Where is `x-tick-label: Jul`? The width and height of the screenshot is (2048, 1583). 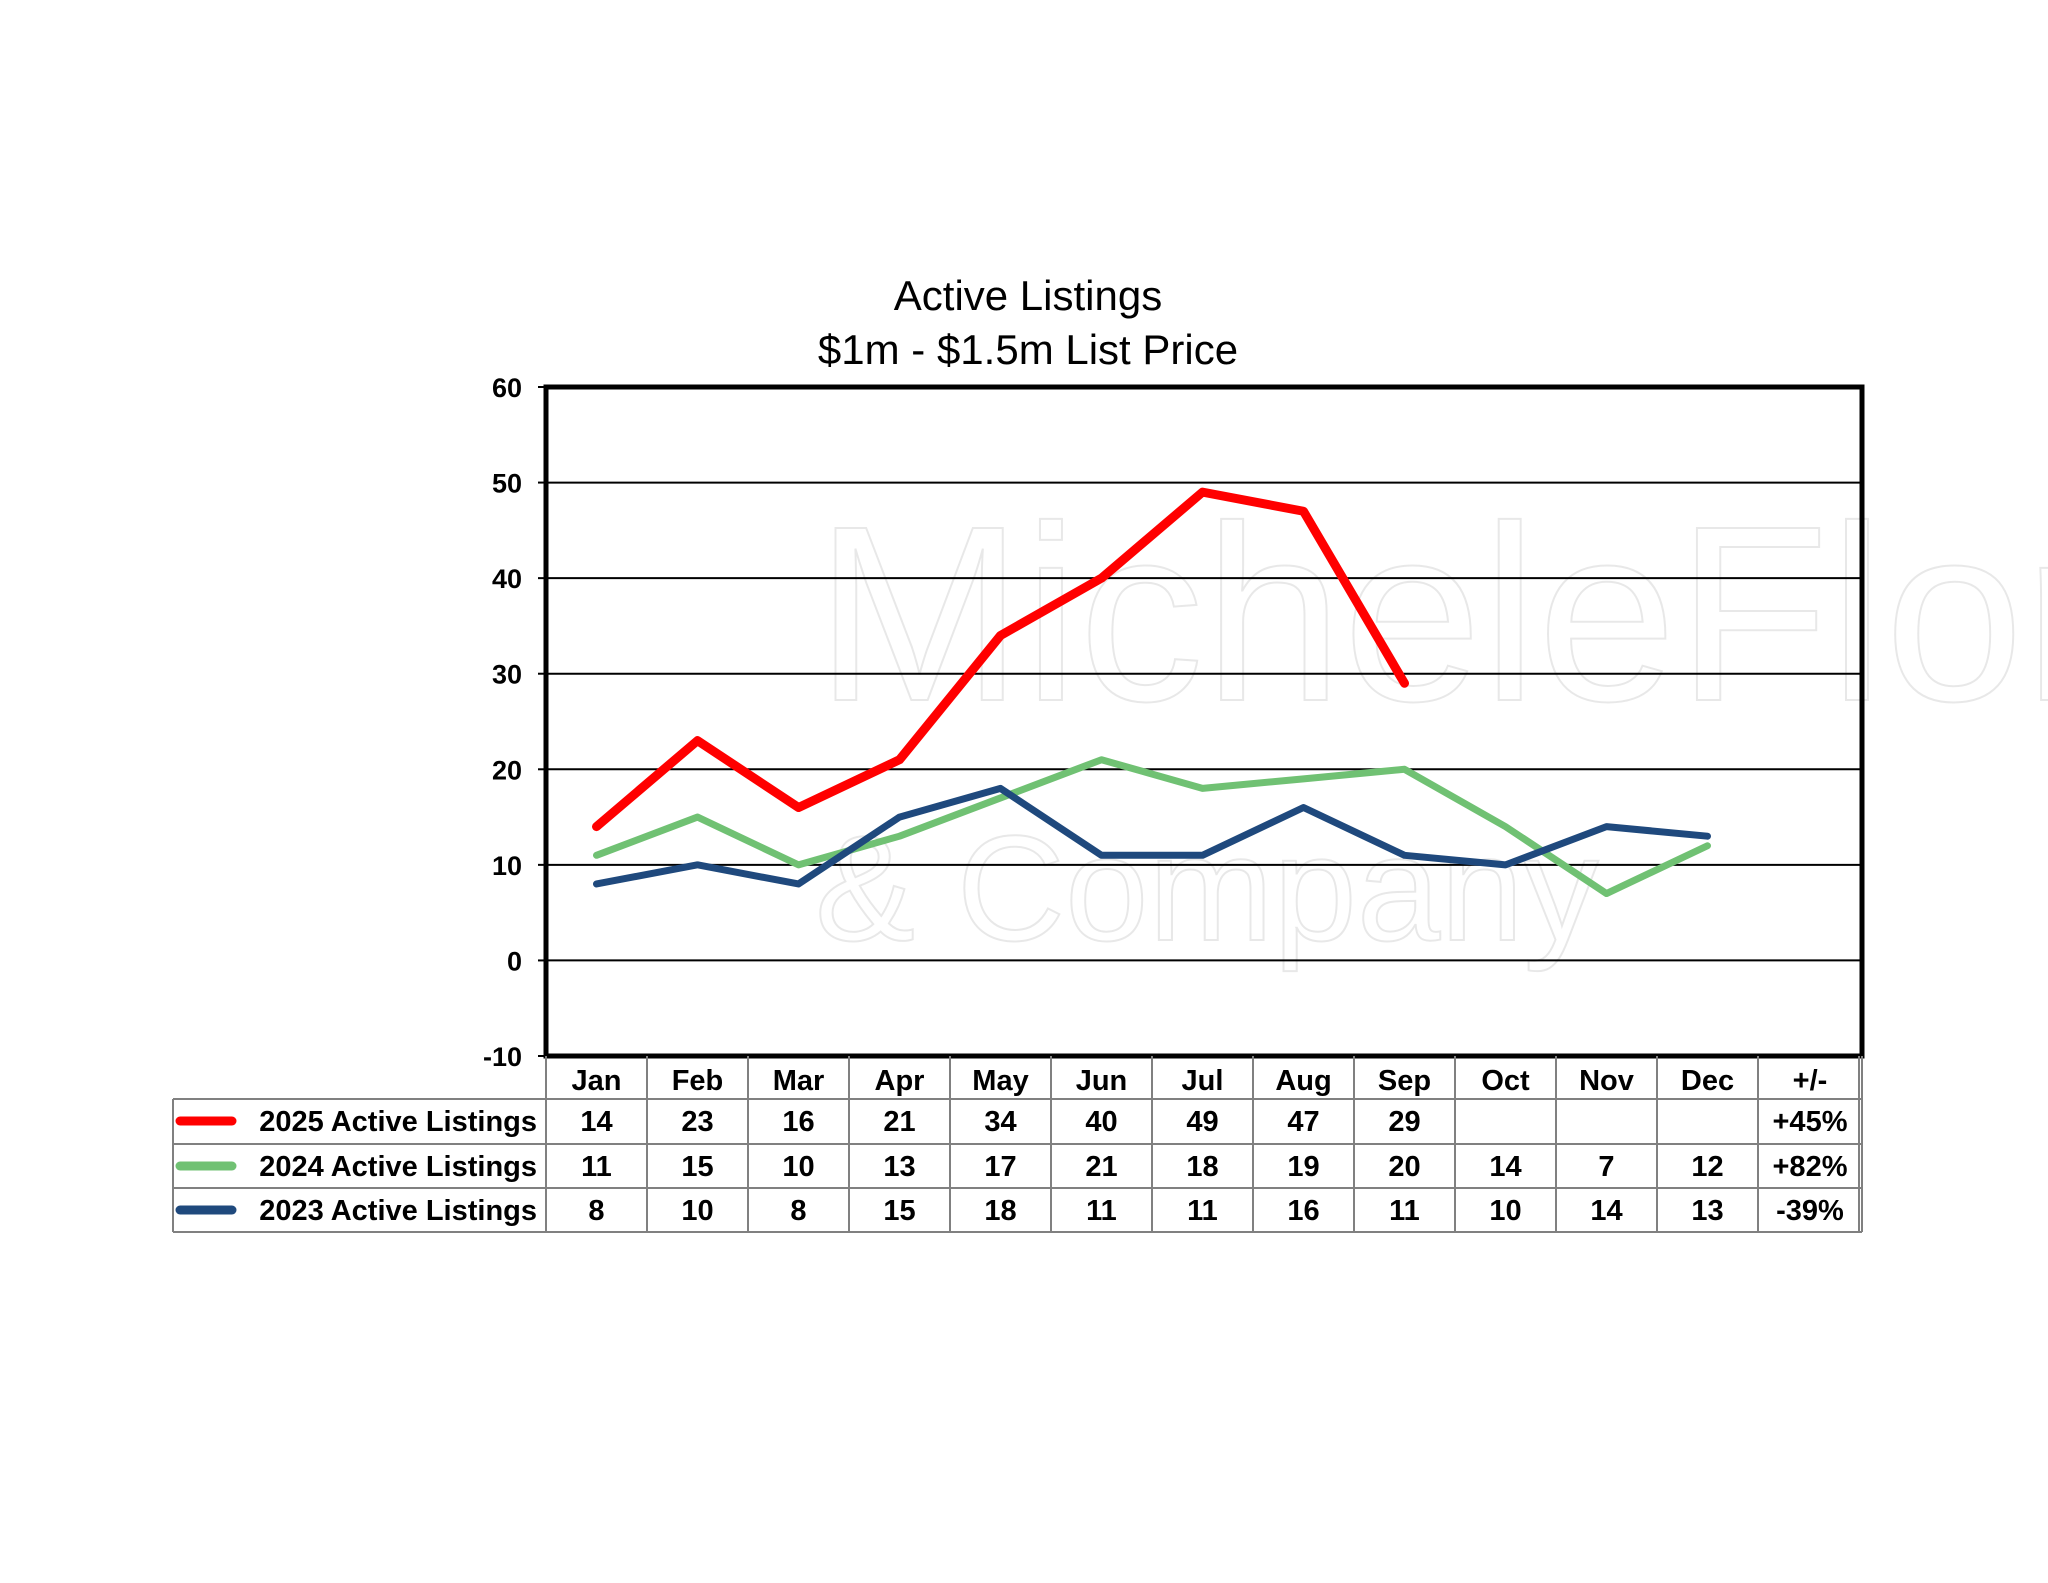
x-tick-label: Jul is located at coordinates (1203, 1081).